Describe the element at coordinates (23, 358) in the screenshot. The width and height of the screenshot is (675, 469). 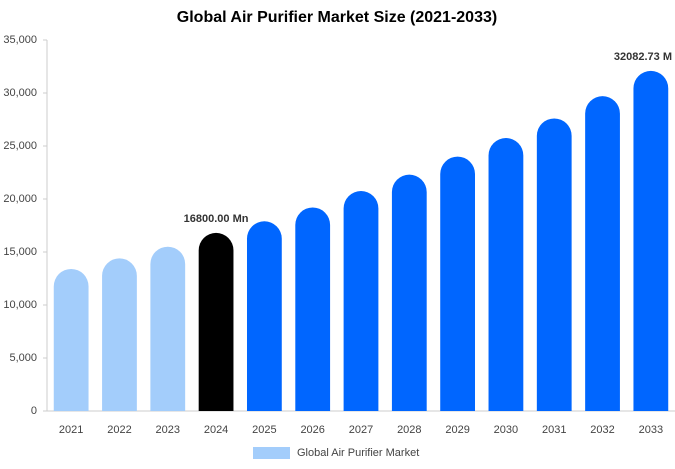
I see `y-tick-label: 5,000` at that location.